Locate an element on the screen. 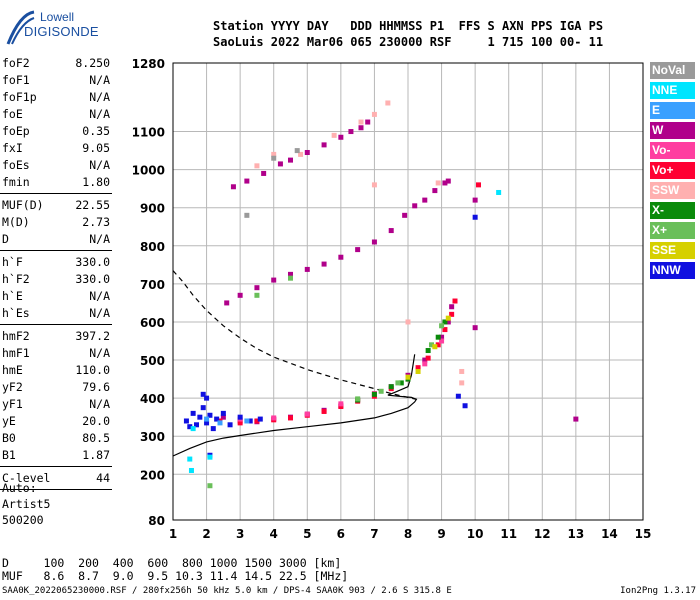  legend-item-x-: X+ is located at coordinates (672, 230).